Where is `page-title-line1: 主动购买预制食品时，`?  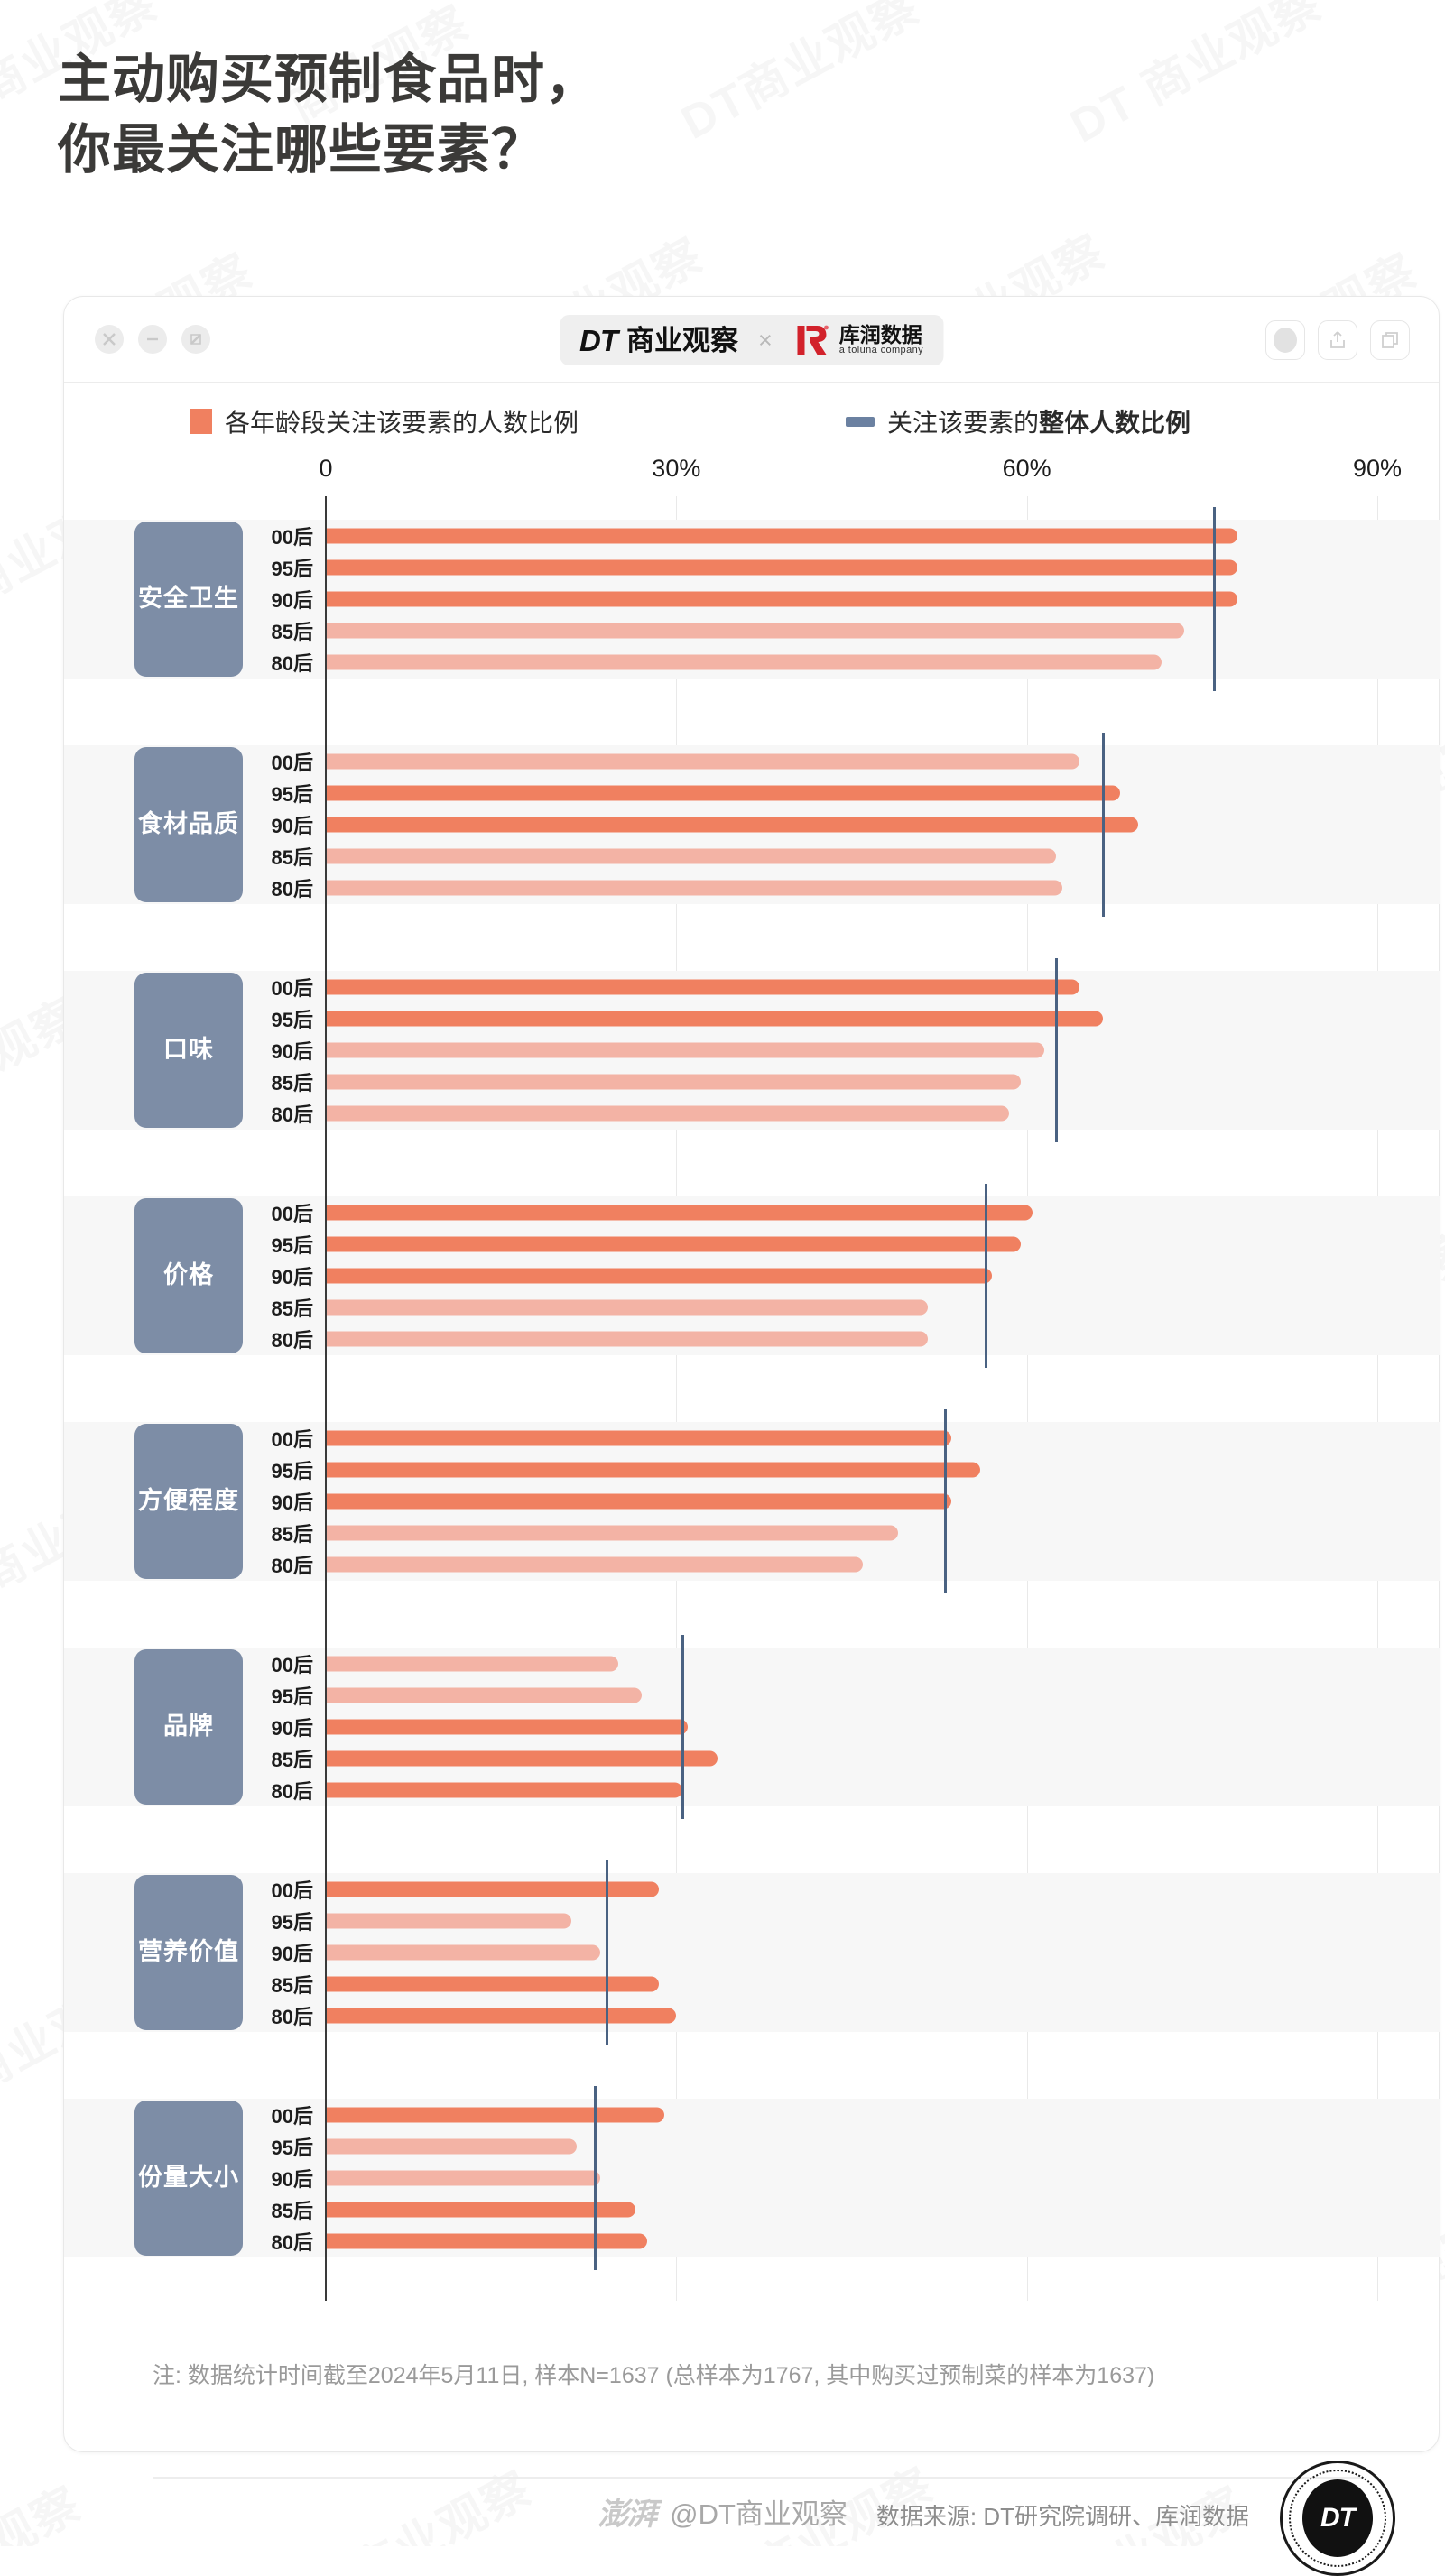 page-title-line1: 主动购买预制食品时， is located at coordinates (329, 79).